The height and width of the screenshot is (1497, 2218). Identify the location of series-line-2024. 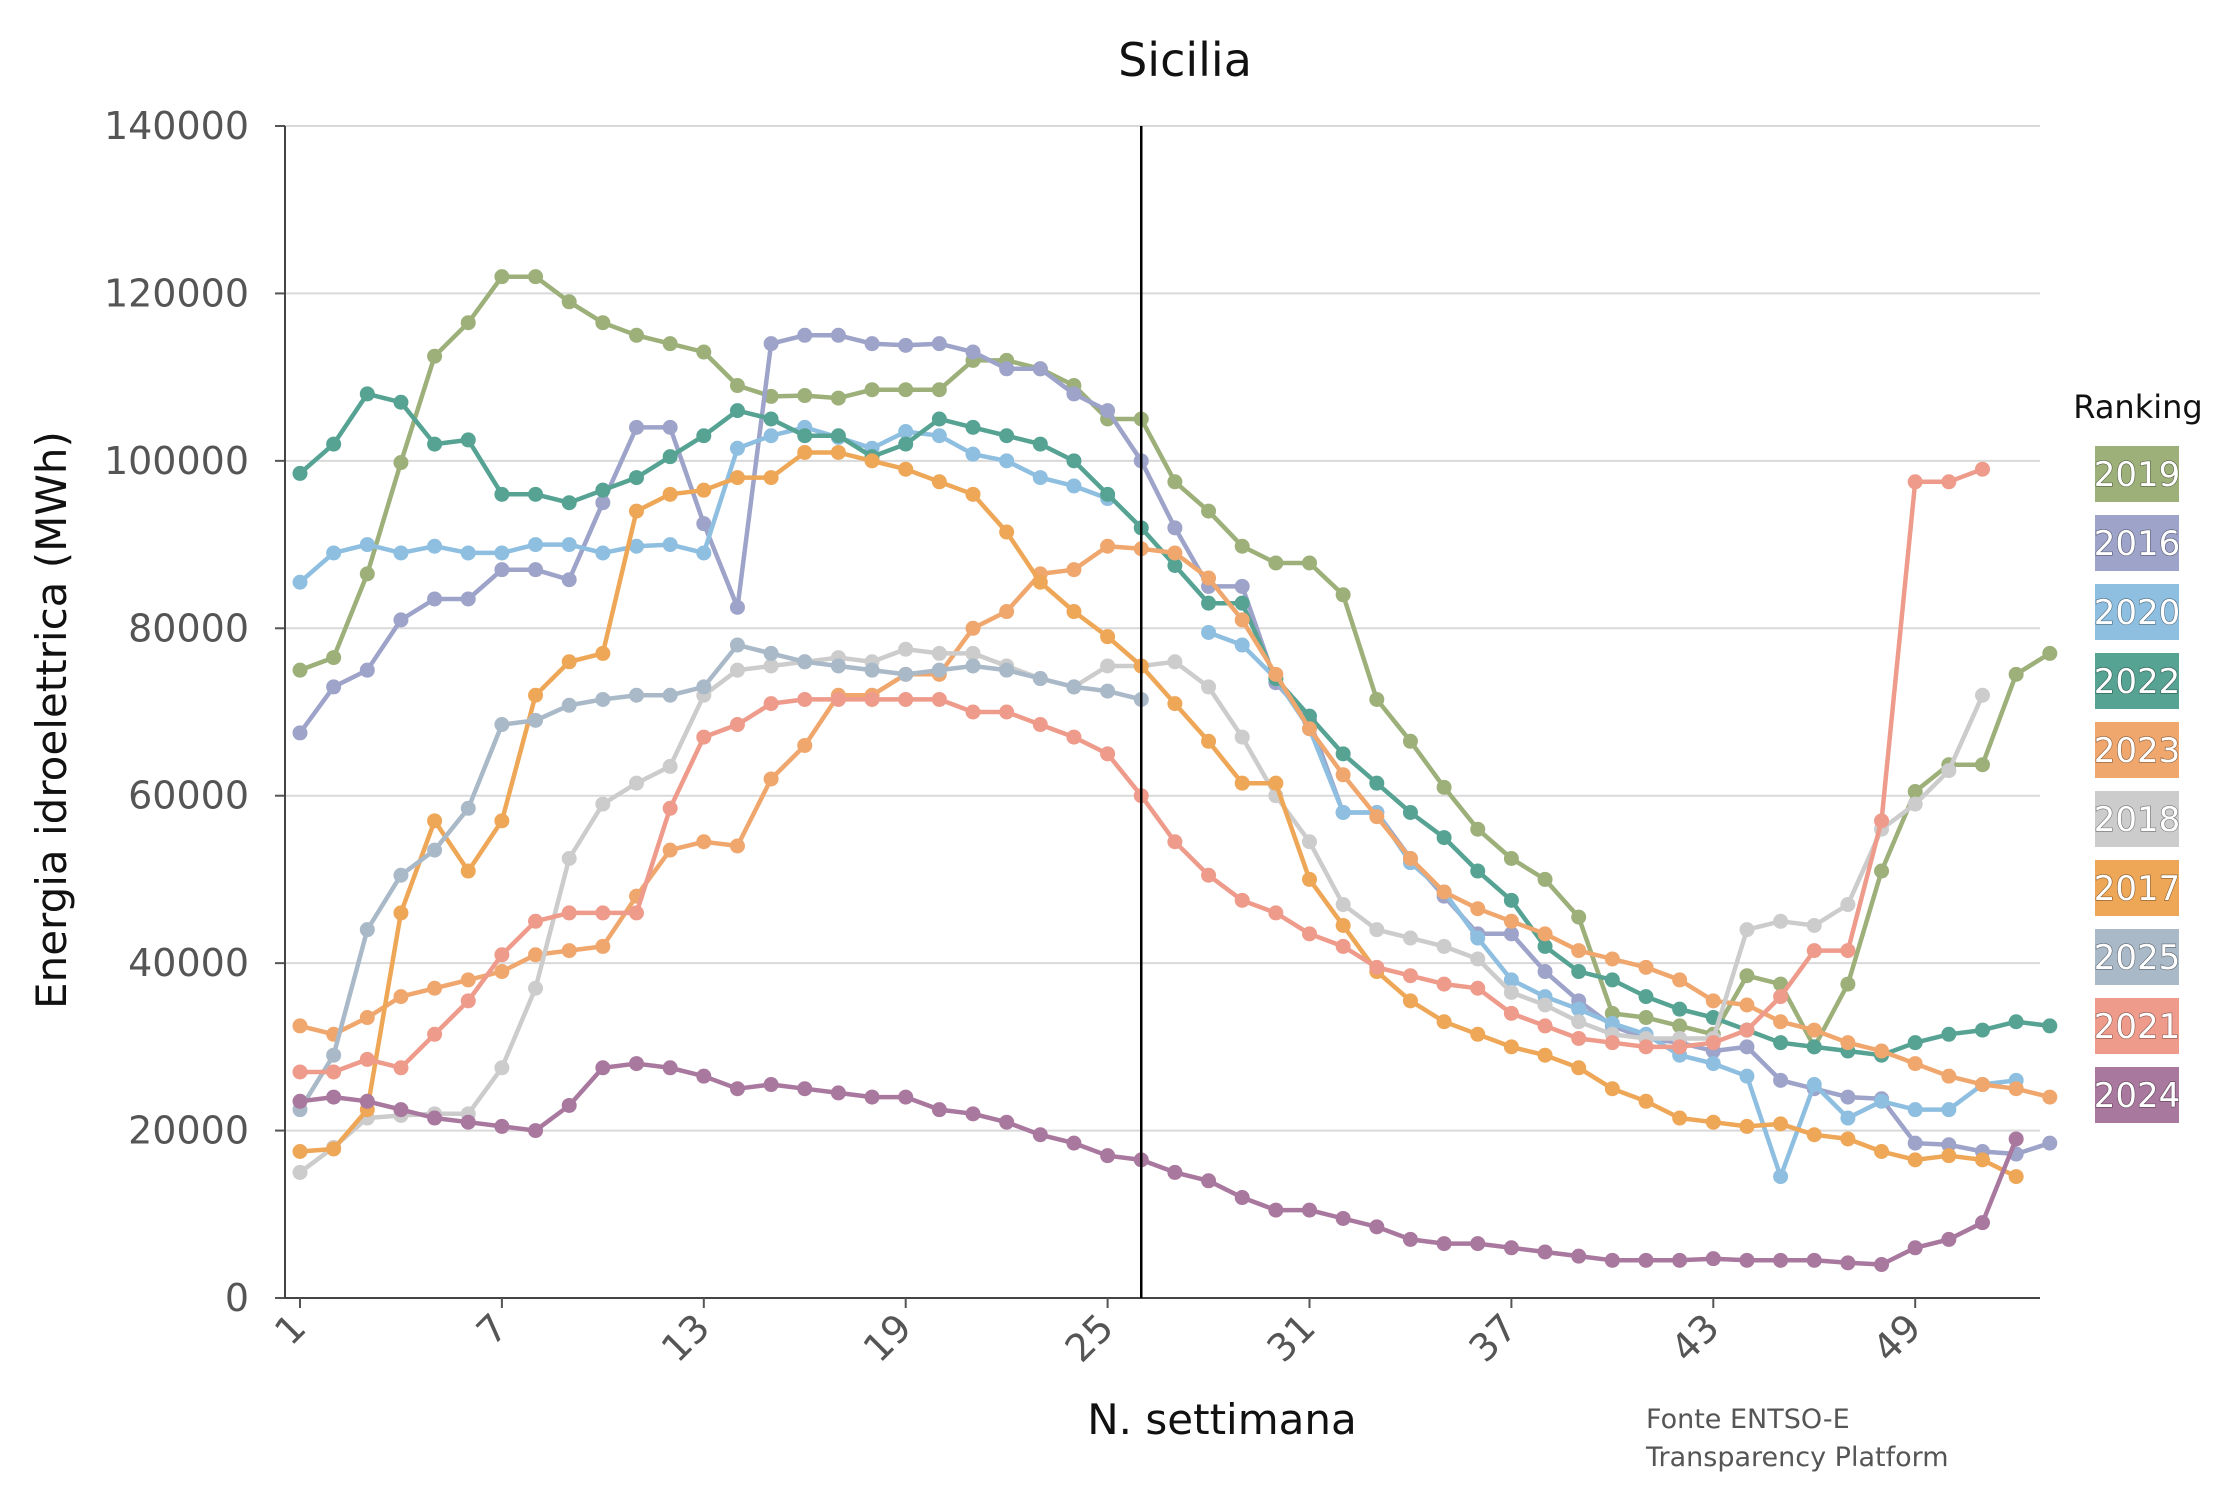
(1159, 1164).